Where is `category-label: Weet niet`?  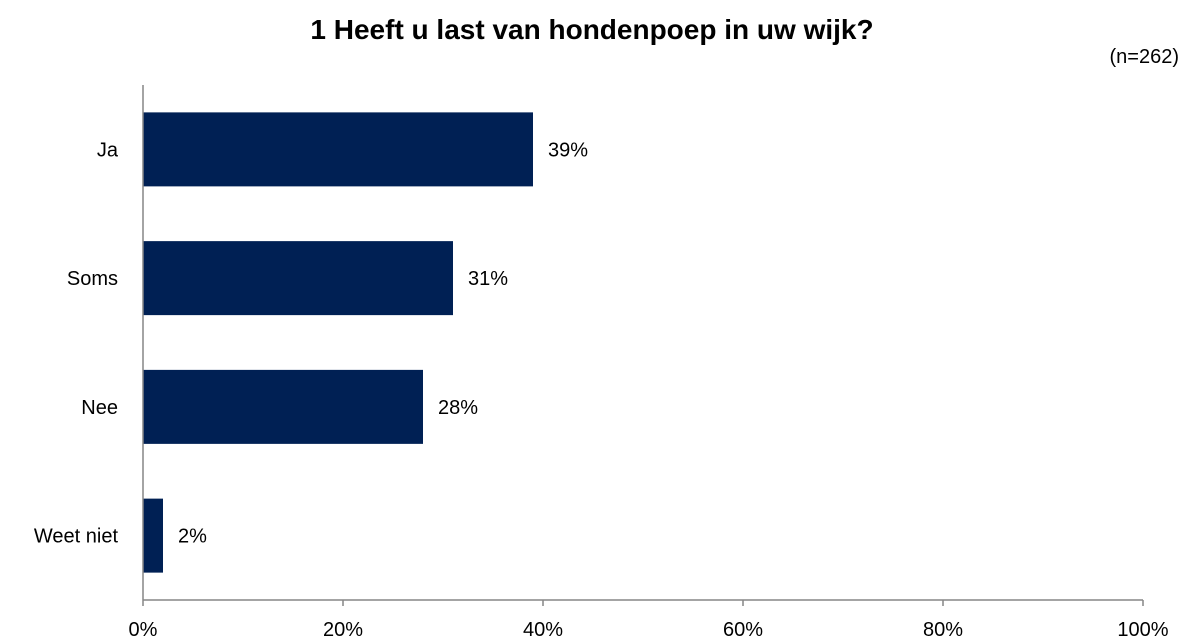
category-label: Weet niet is located at coordinates (76, 537).